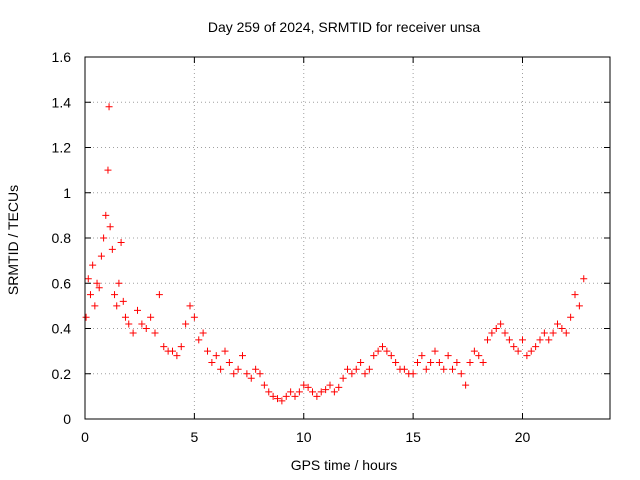 This screenshot has width=640, height=480. Describe the element at coordinates (62, 148) in the screenshot. I see `y-tick-label: 1.2` at that location.